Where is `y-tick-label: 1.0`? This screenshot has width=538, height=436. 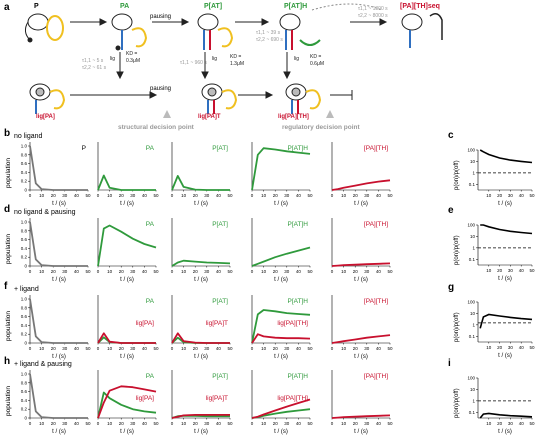
y-tick-label: 1.0 is located at coordinates (24, 299).